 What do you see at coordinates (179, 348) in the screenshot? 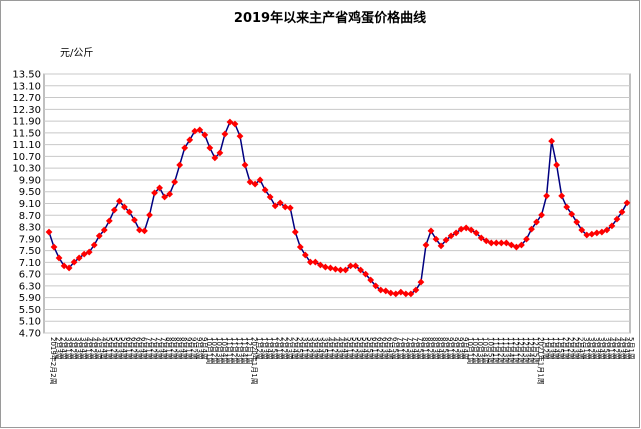
I see `x-tick-label: 8月3周` at bounding box center [179, 348].